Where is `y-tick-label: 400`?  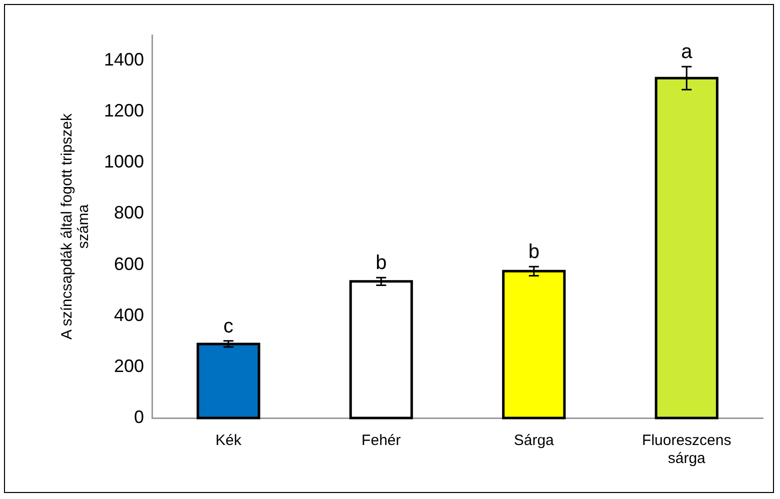
y-tick-label: 400 is located at coordinates (129, 314).